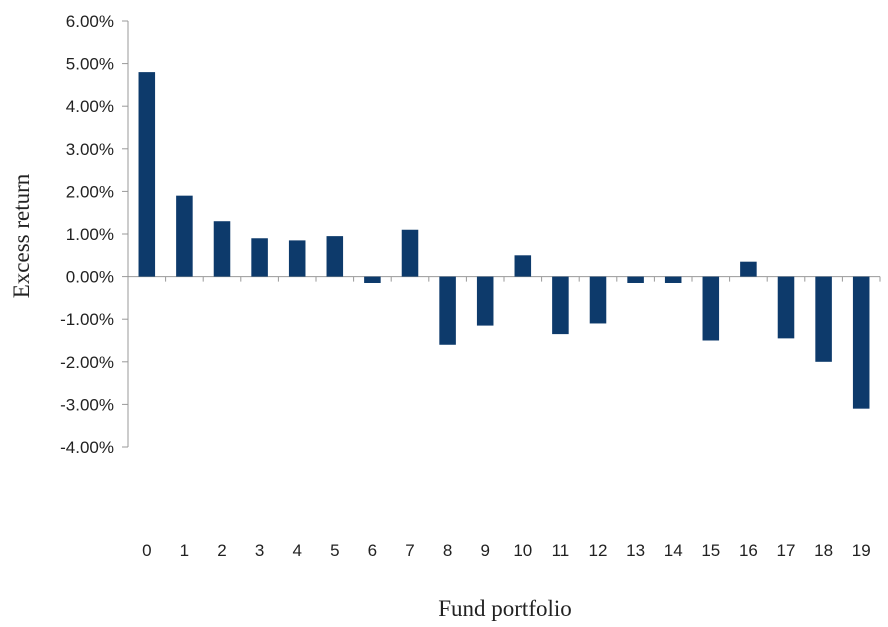  I want to click on x-category-label: 18, so click(823, 550).